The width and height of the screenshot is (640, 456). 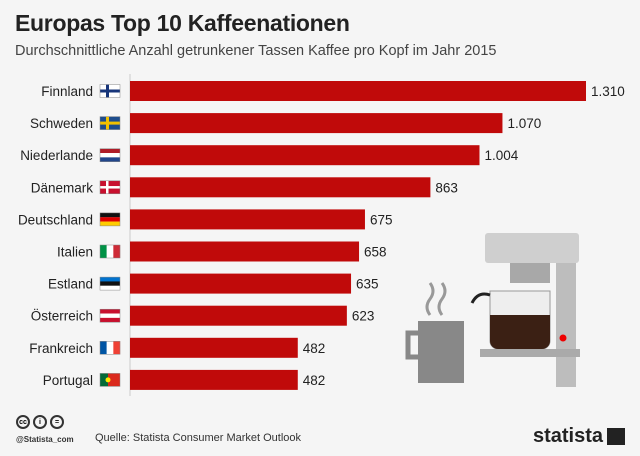 I want to click on logo-mark-icon, so click(x=616, y=436).